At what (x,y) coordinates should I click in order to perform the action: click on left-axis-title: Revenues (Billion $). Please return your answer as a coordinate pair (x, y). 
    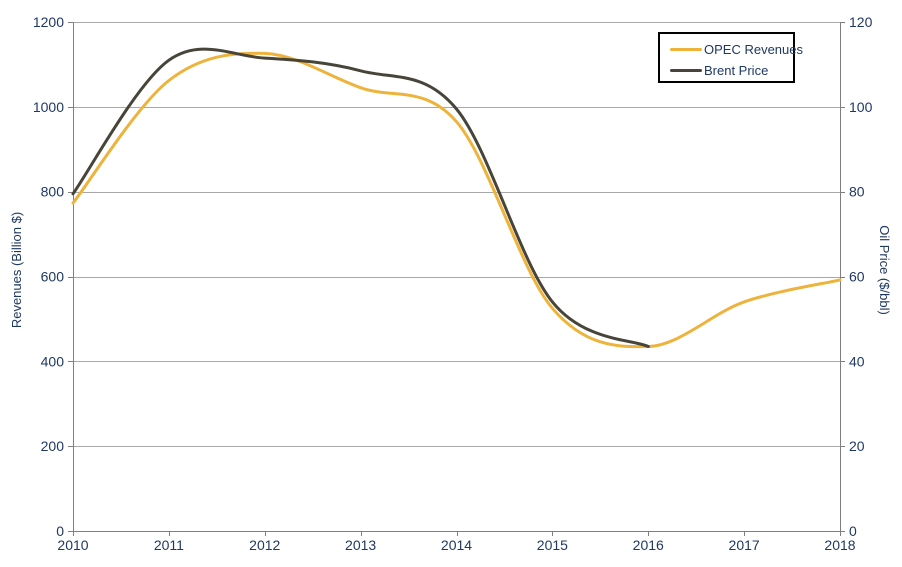
    Looking at the image, I should click on (16, 270).